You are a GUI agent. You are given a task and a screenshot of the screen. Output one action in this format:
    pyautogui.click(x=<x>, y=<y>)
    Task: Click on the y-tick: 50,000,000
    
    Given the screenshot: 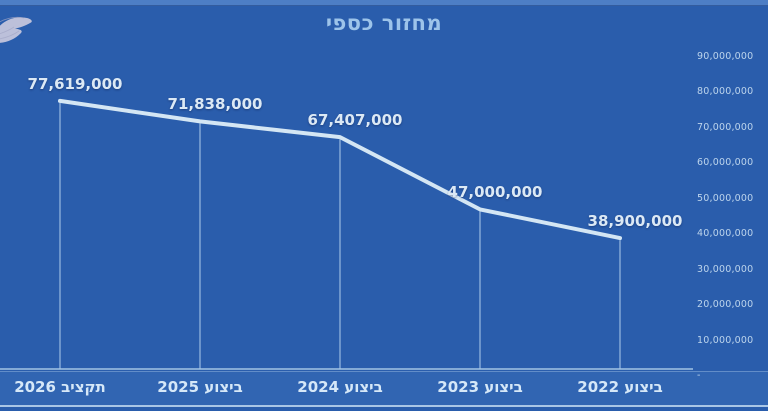 What is the action you would take?
    pyautogui.click(x=725, y=198)
    